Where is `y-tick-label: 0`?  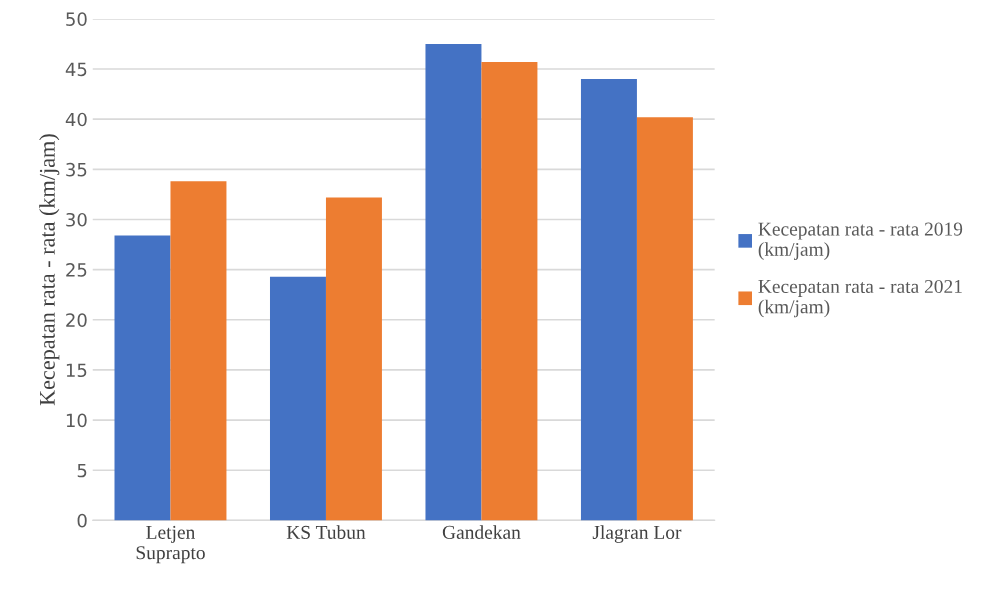 y-tick-label: 0 is located at coordinates (82, 520).